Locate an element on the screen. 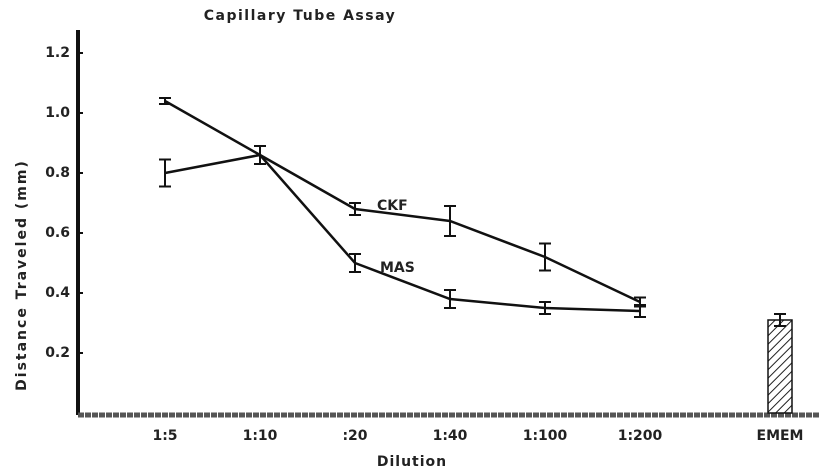 The width and height of the screenshot is (822, 474). y-tick-label: 0.6 is located at coordinates (57, 233).